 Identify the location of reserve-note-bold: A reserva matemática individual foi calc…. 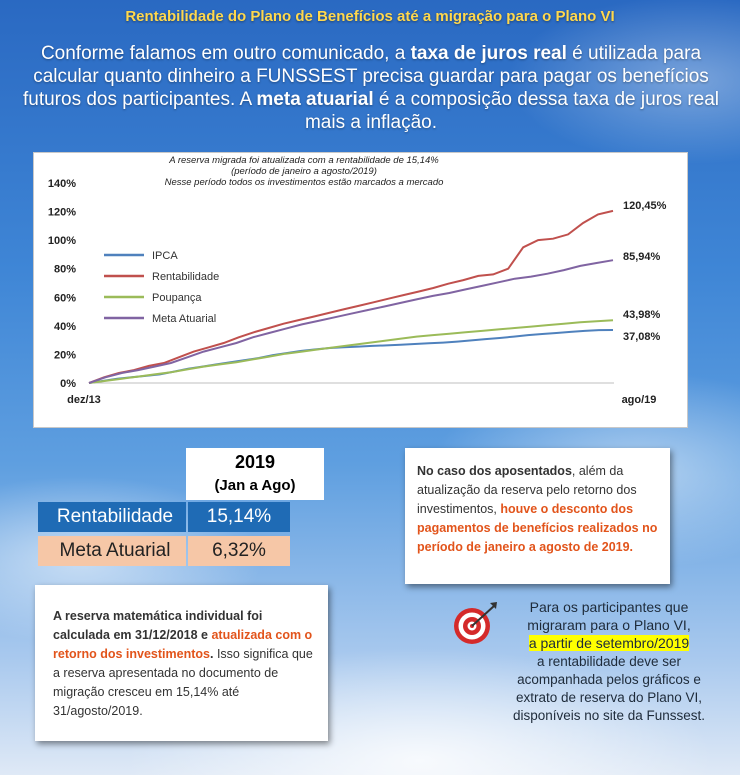
(158, 625).